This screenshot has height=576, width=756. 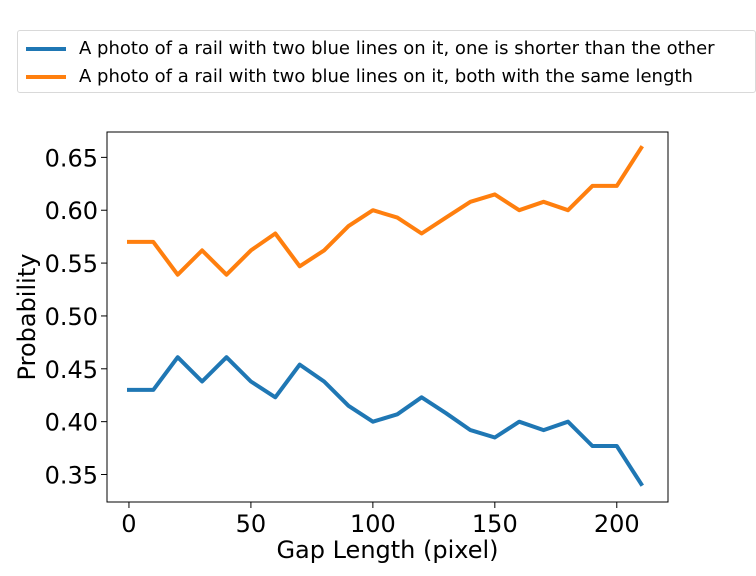 I want to click on y-tick-label: 0.50, so click(x=71, y=317).